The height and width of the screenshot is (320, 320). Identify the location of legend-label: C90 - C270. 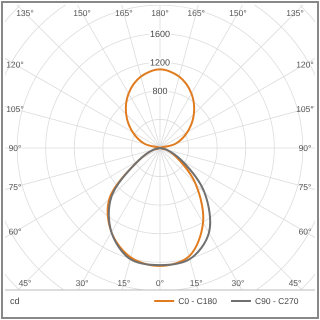
(277, 301).